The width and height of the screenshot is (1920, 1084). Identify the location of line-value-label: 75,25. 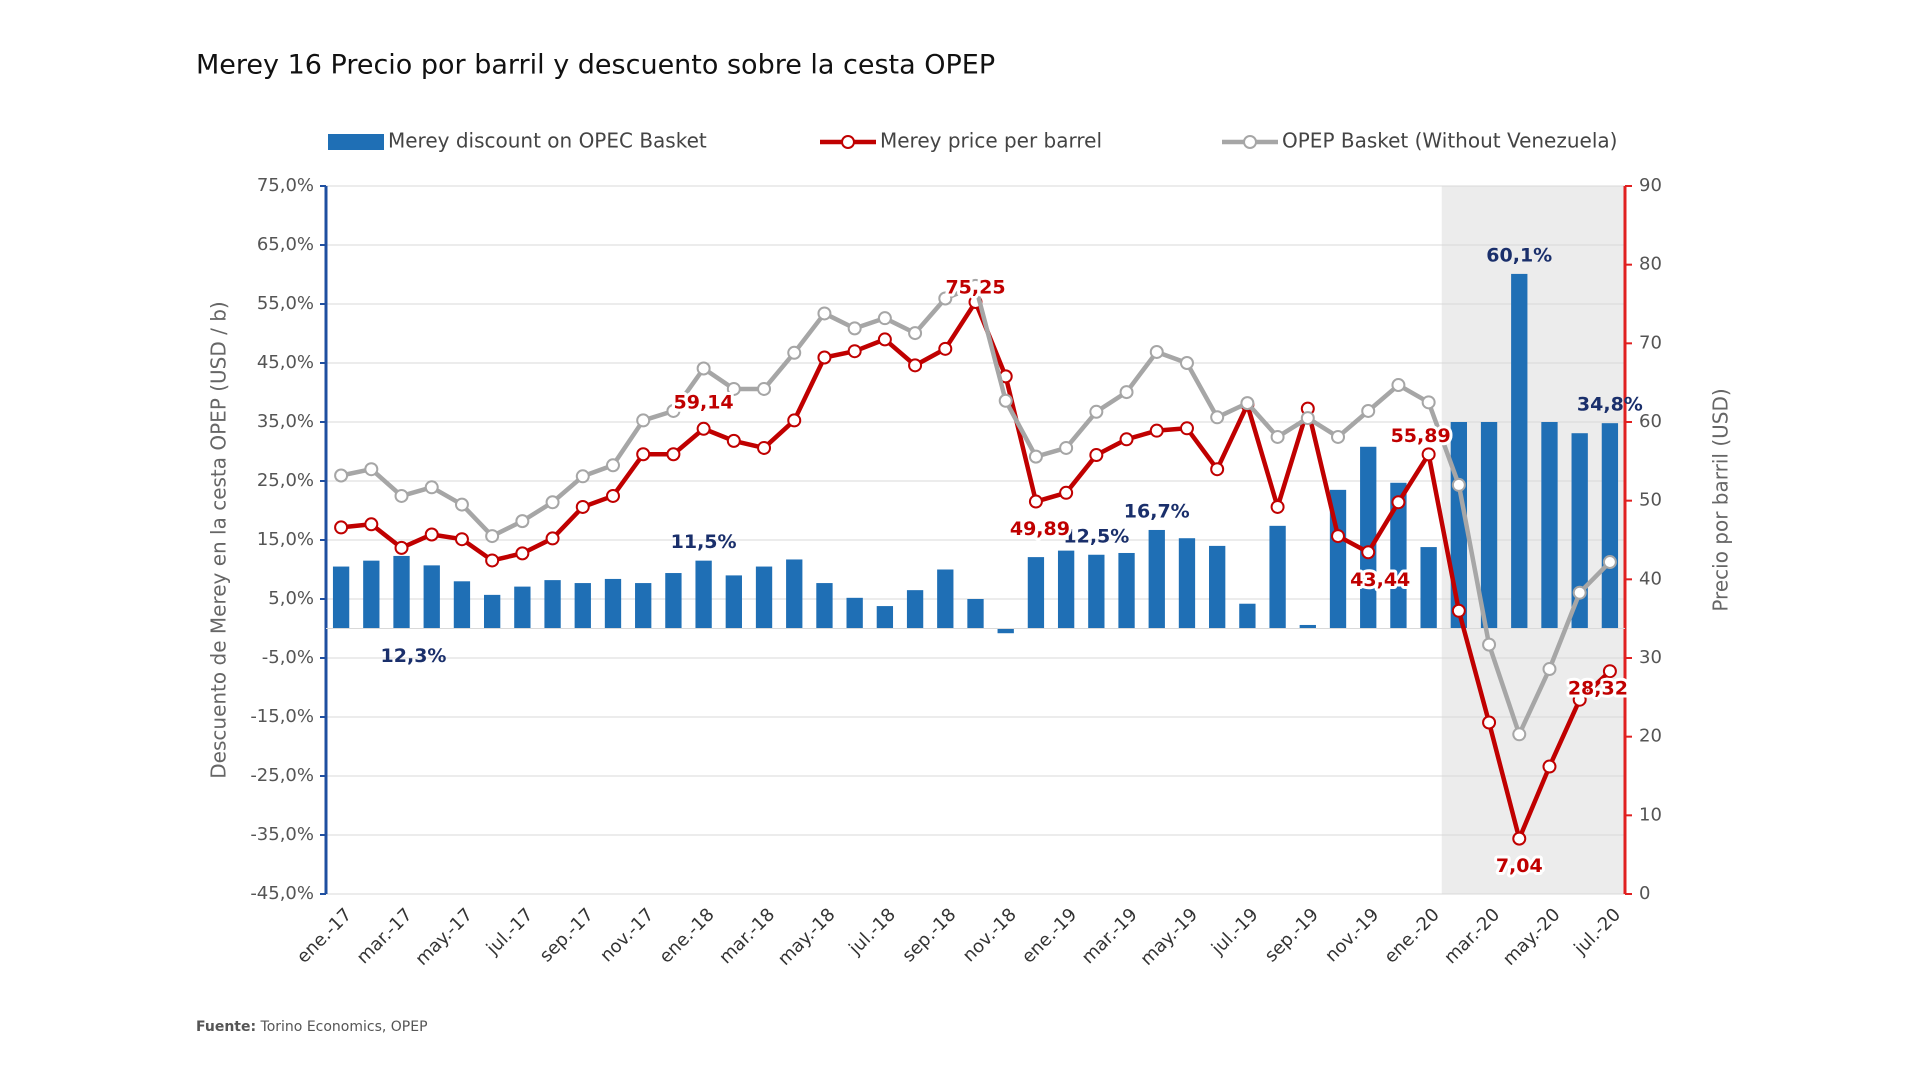
(975, 288).